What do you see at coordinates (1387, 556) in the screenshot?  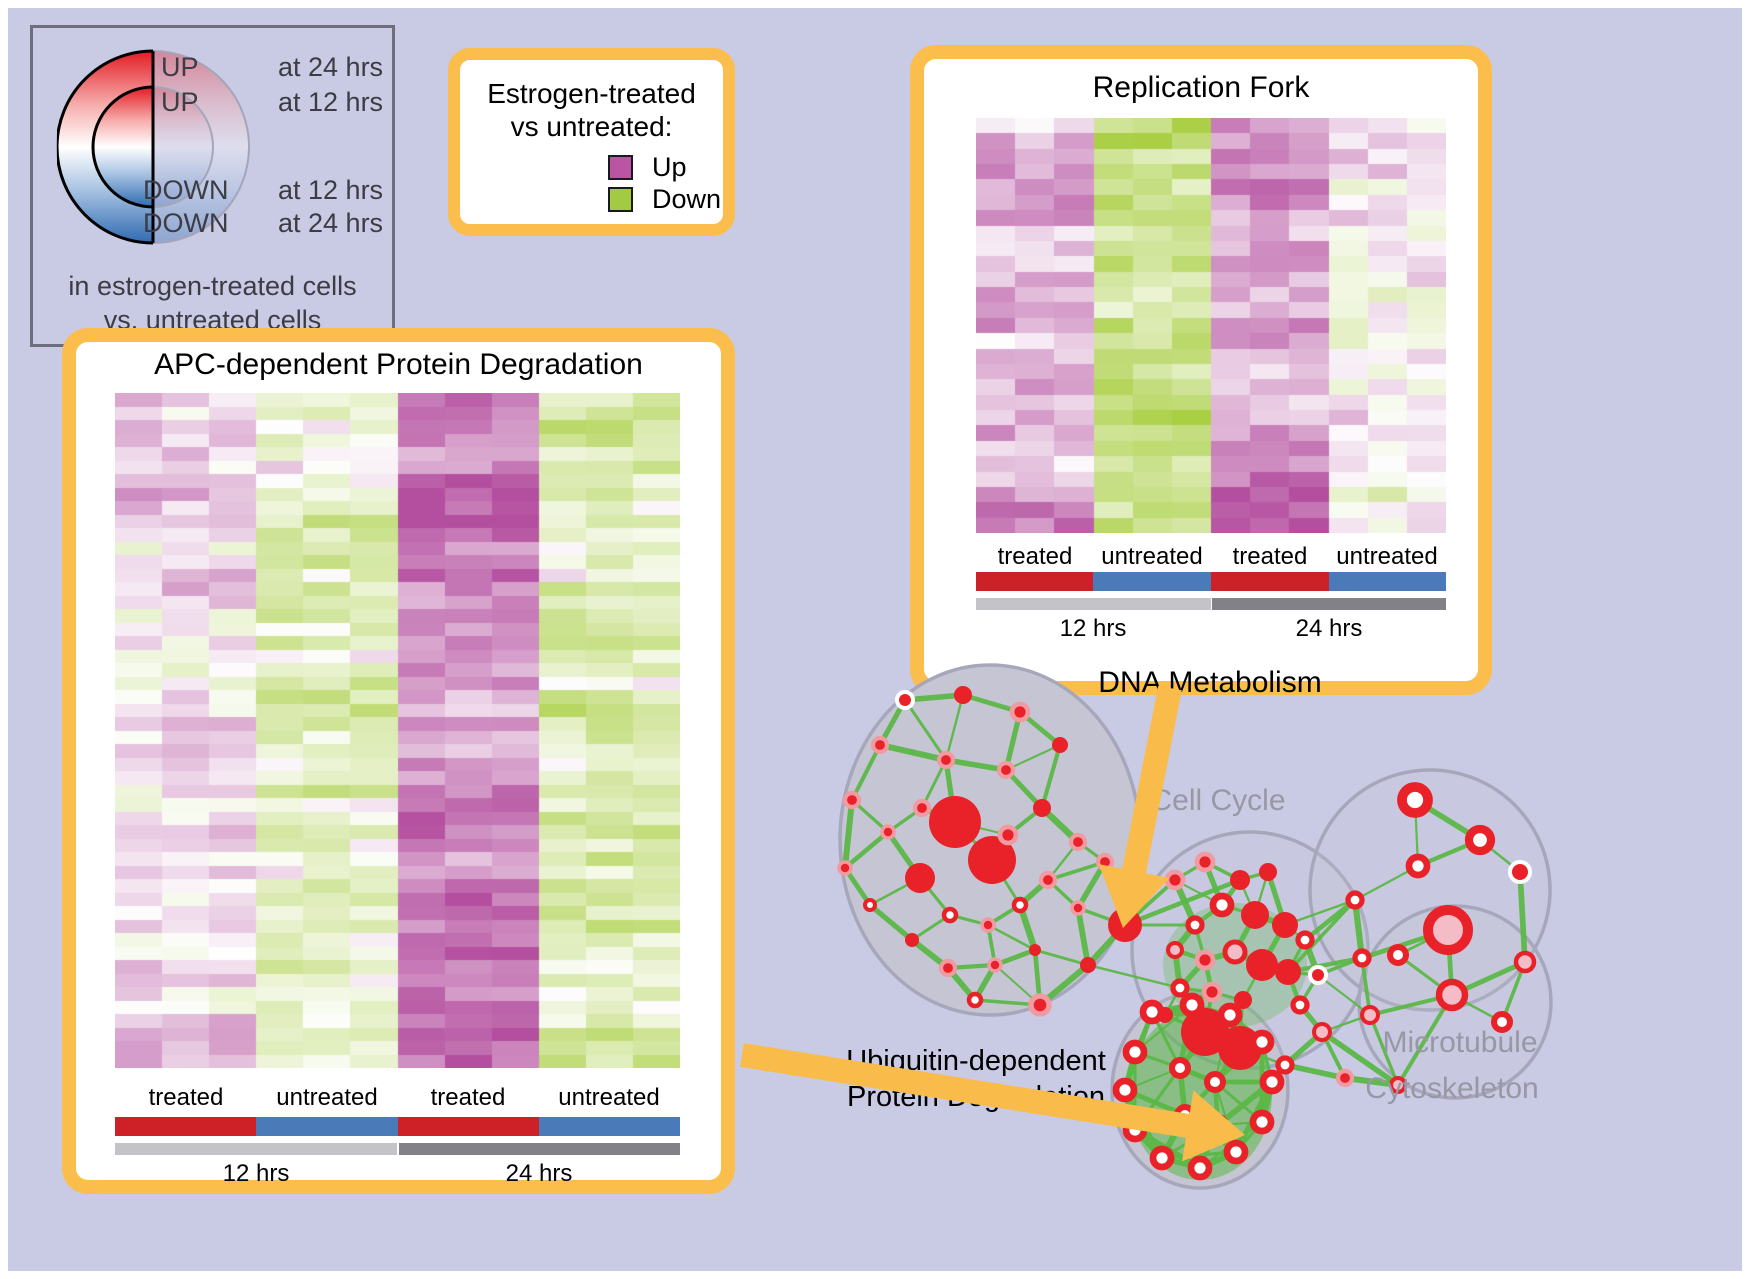 I see `repfork-cond-4: untreated` at bounding box center [1387, 556].